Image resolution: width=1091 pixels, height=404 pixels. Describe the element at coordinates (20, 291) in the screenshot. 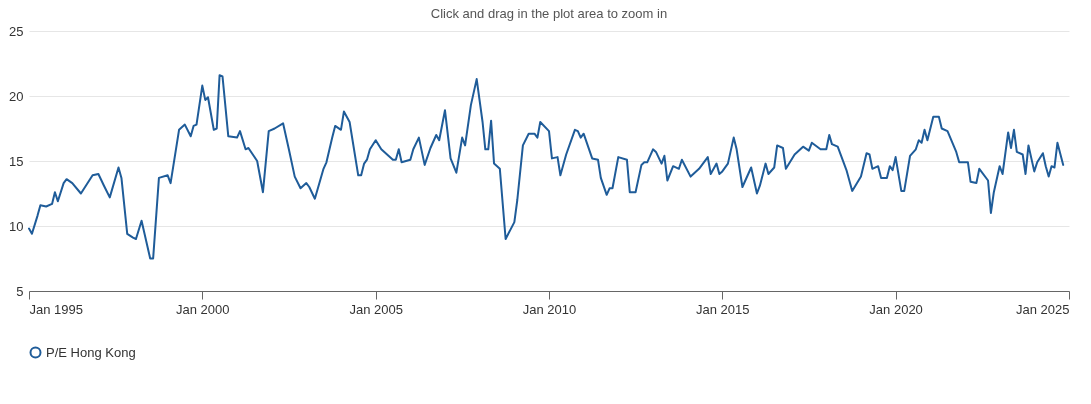

I see `y-tick-label: 5` at that location.